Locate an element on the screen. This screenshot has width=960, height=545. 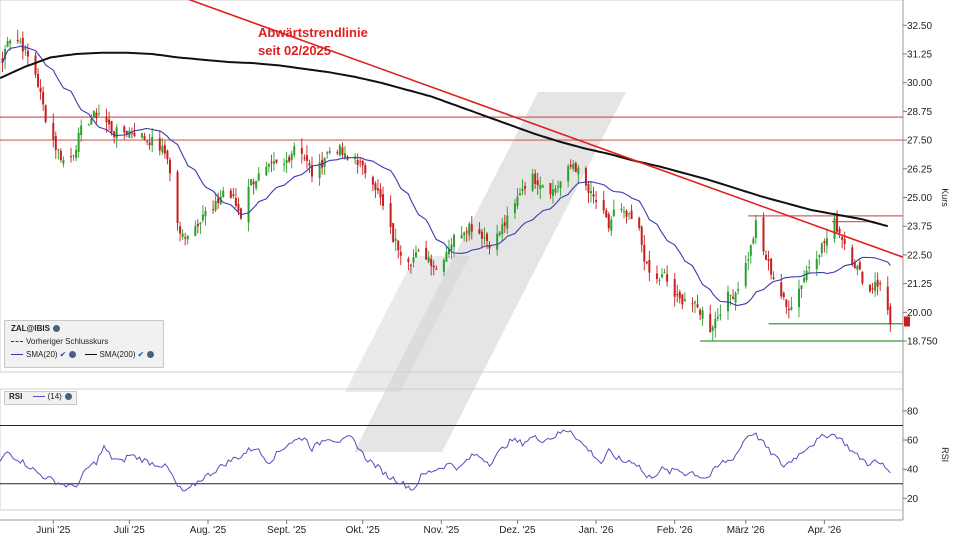
annotation-line-2: seit 02/2025 is located at coordinates (295, 50).